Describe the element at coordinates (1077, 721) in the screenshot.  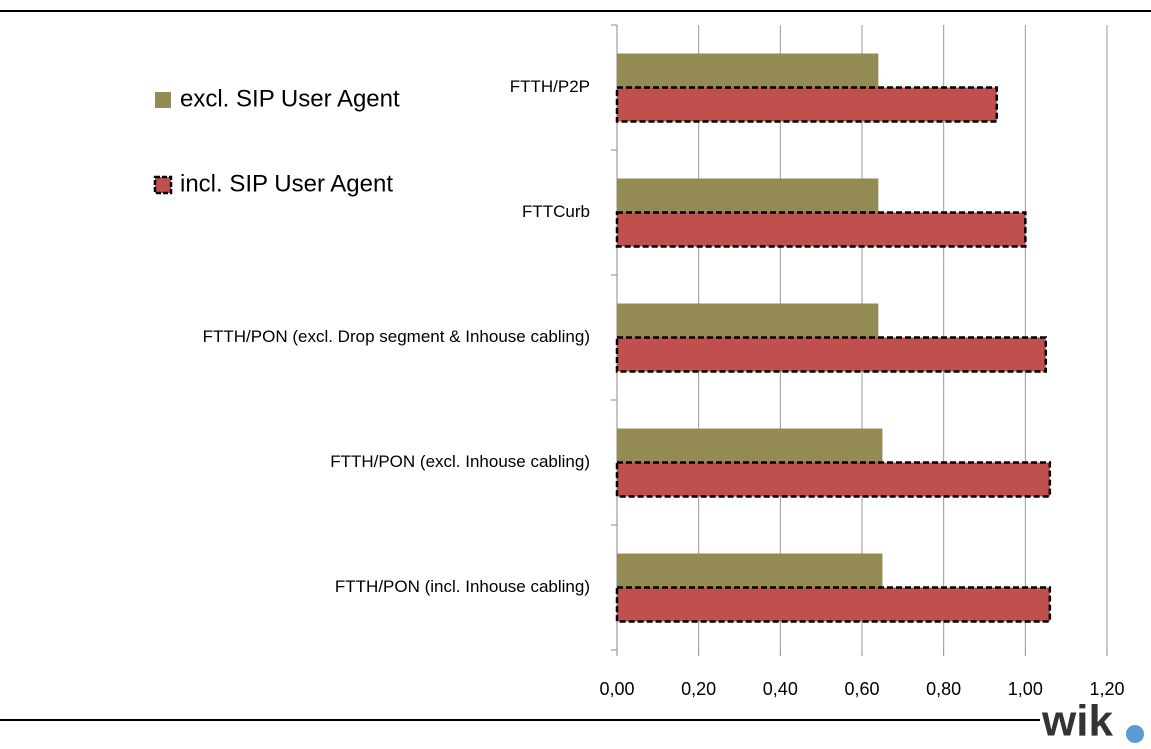
I see `brand-logo: wik` at that location.